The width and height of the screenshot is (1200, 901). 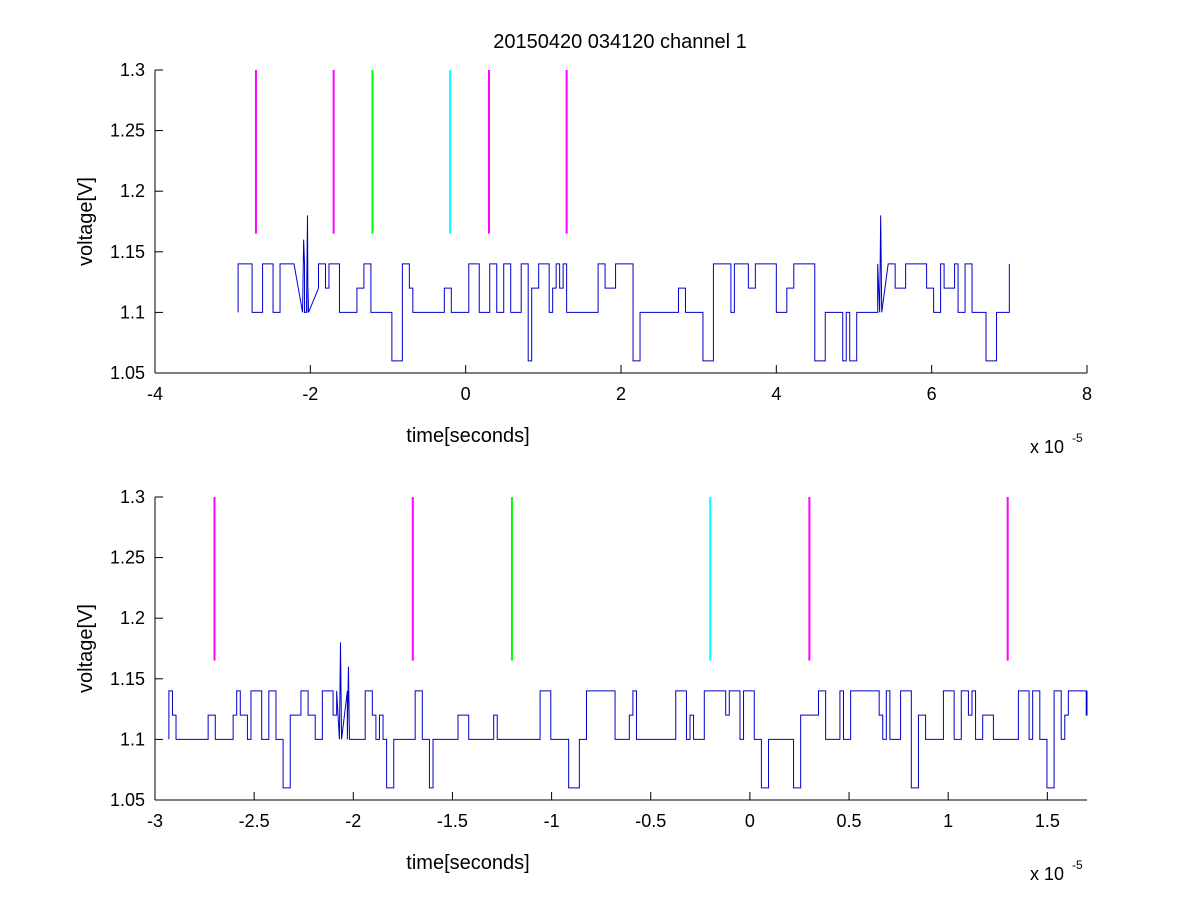 What do you see at coordinates (948, 821) in the screenshot?
I see `x-tick-label: 1` at bounding box center [948, 821].